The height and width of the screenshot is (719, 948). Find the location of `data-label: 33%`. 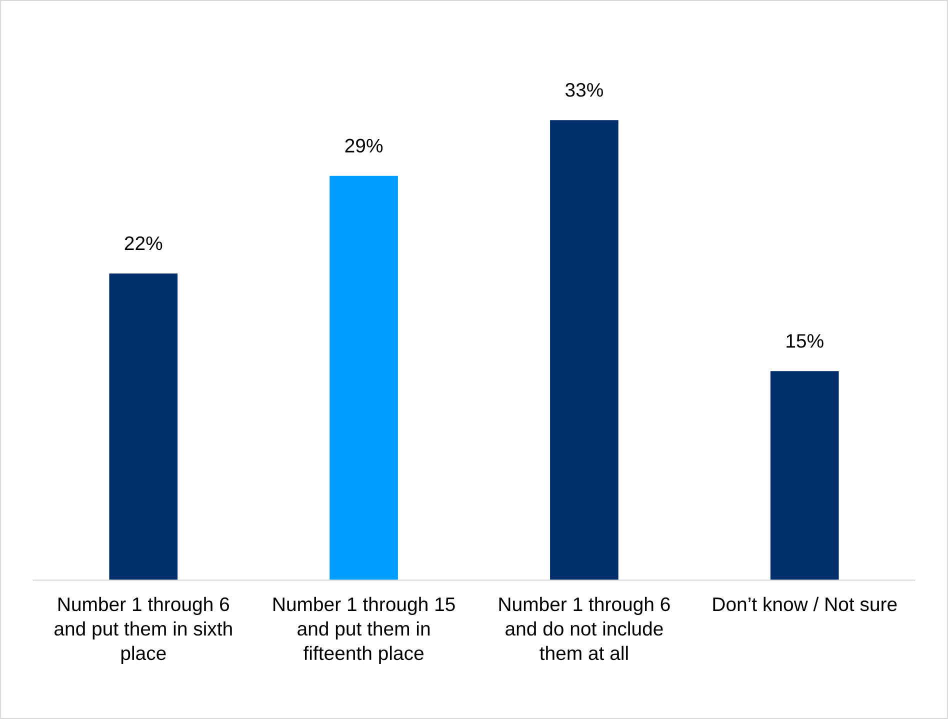

data-label: 33% is located at coordinates (584, 90).